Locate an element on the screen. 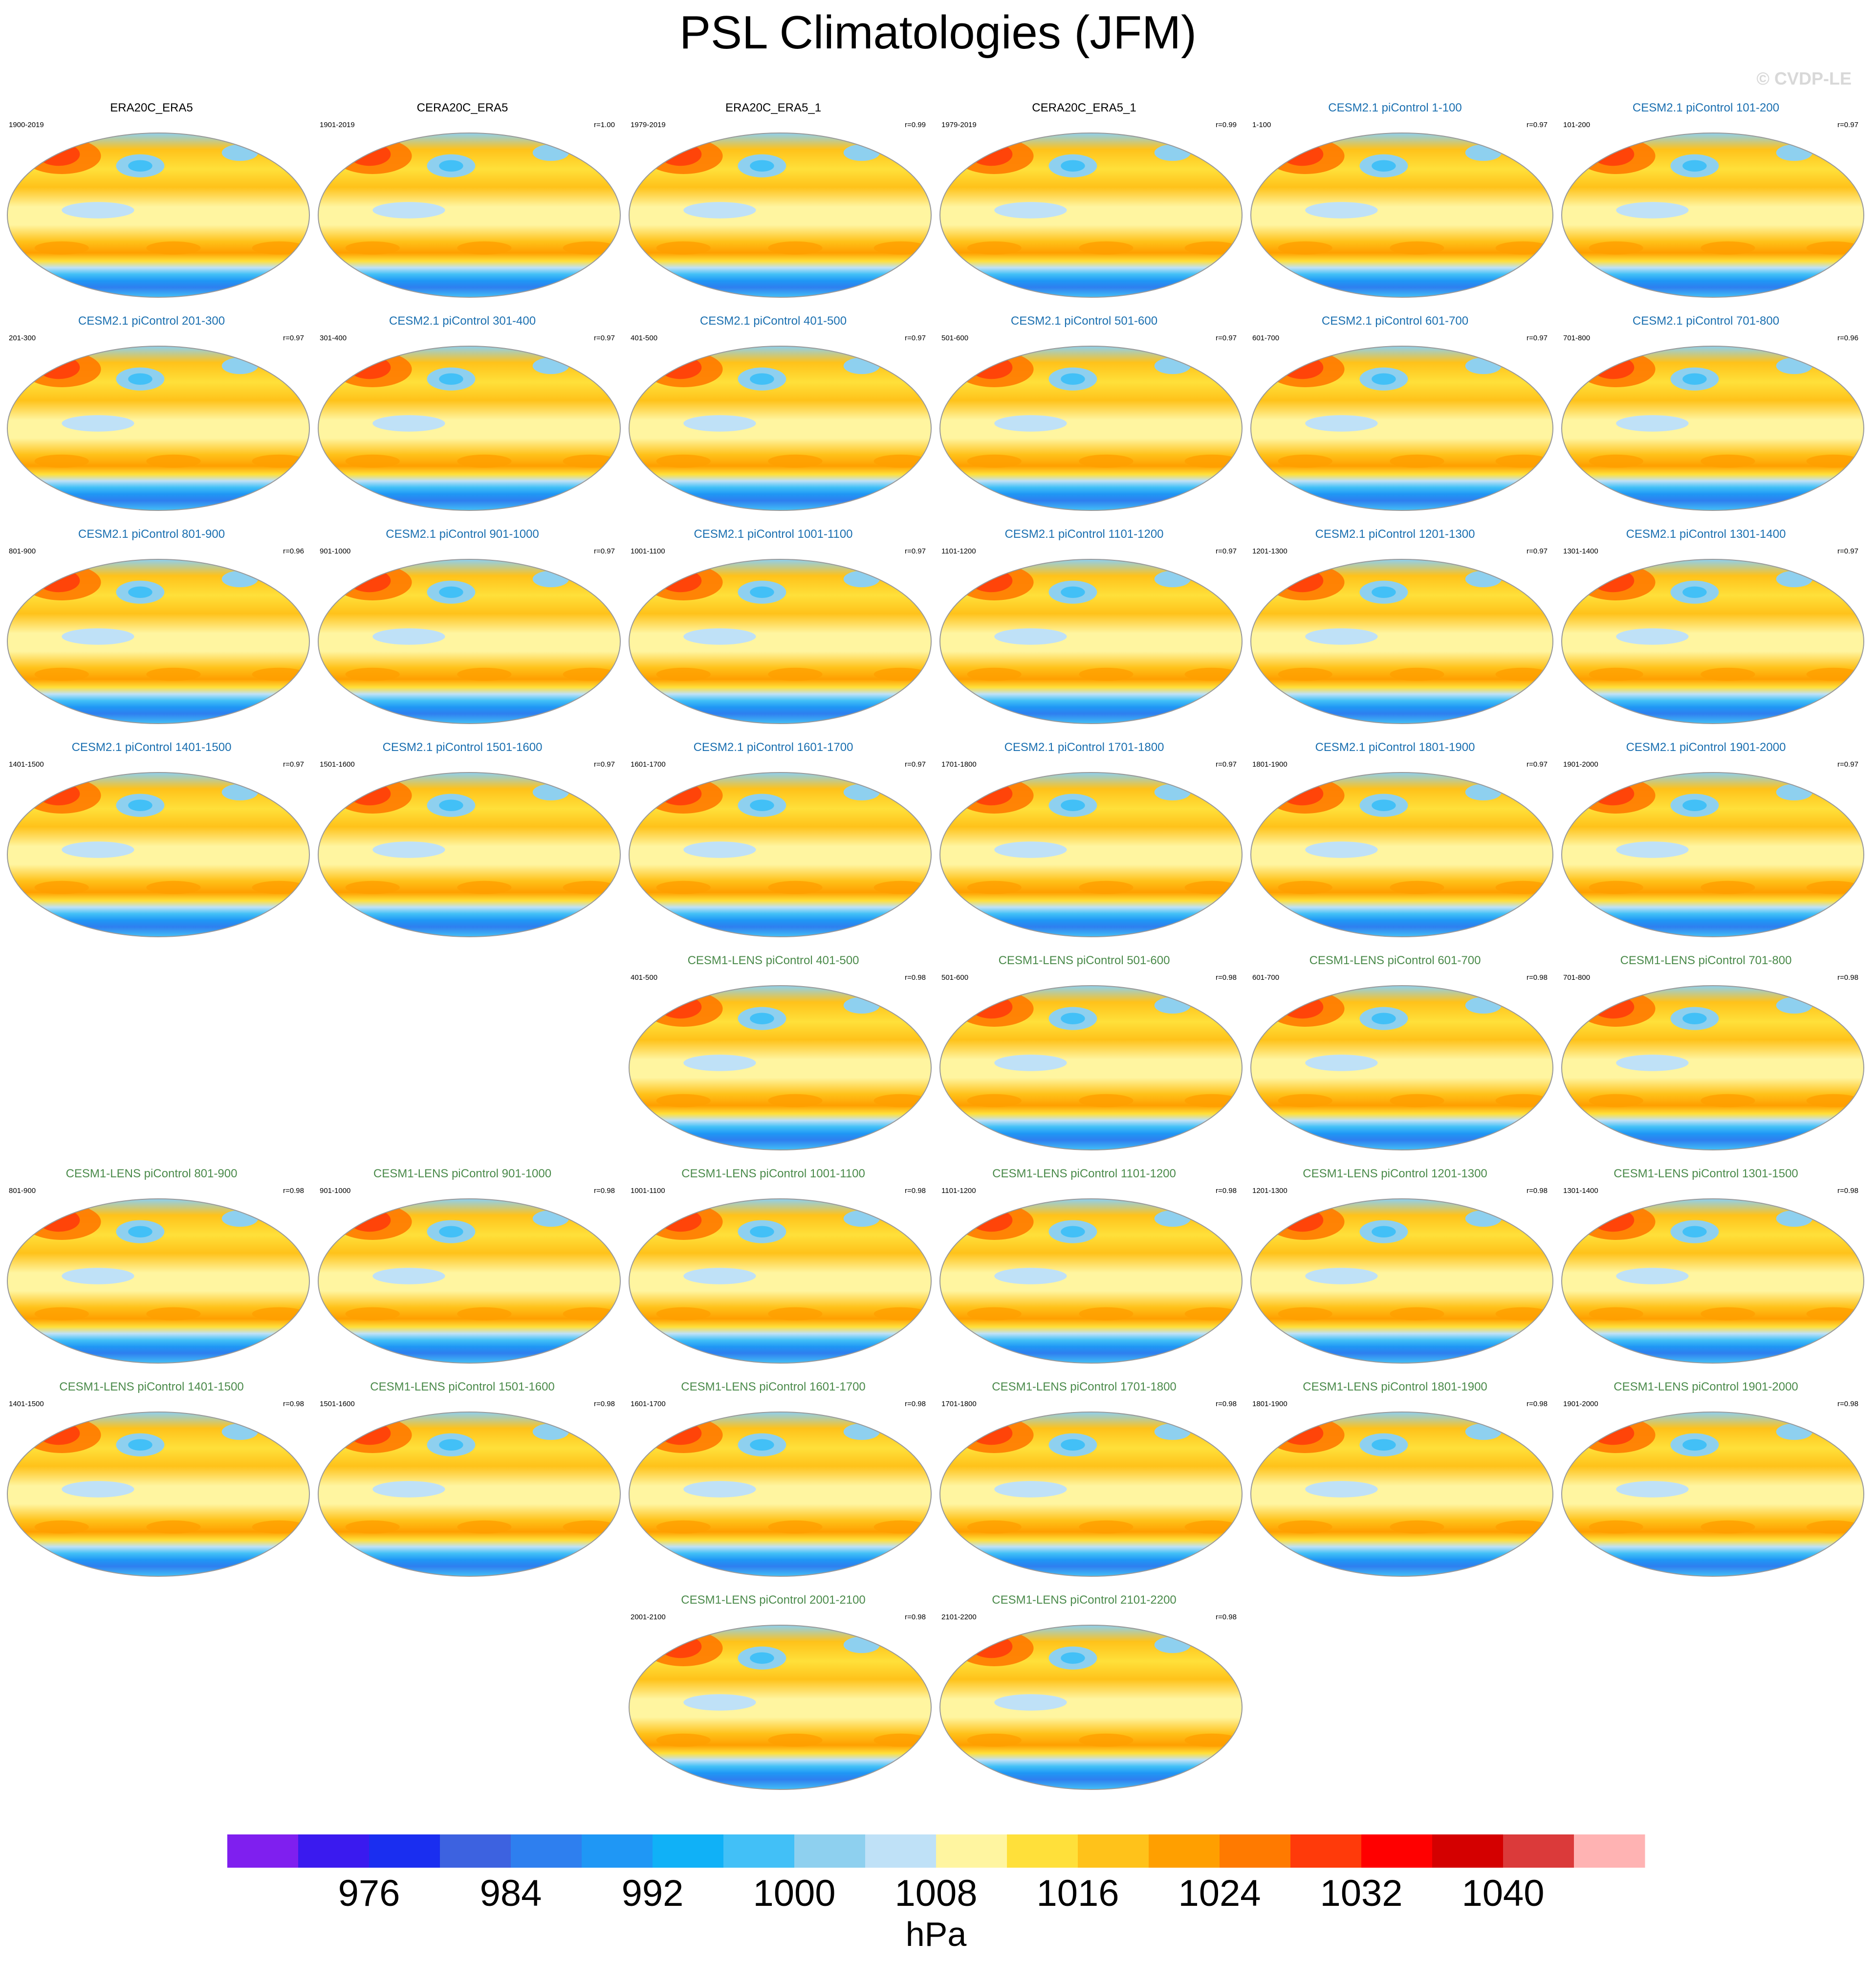 The image size is (1876, 1964). map-panel: CESM2.1 piControl 501-600 501-600 r=0.97 is located at coordinates (1091, 413).